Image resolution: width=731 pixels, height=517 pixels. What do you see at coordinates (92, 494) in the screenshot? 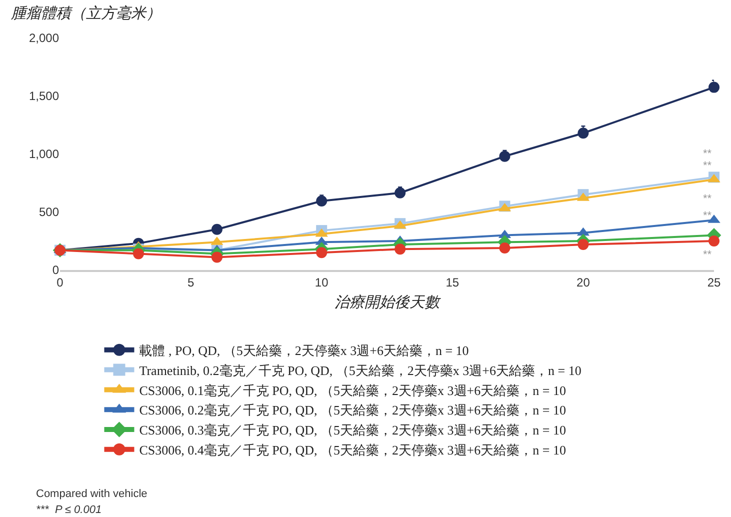
I see `text: Compared with vehicle` at bounding box center [92, 494].